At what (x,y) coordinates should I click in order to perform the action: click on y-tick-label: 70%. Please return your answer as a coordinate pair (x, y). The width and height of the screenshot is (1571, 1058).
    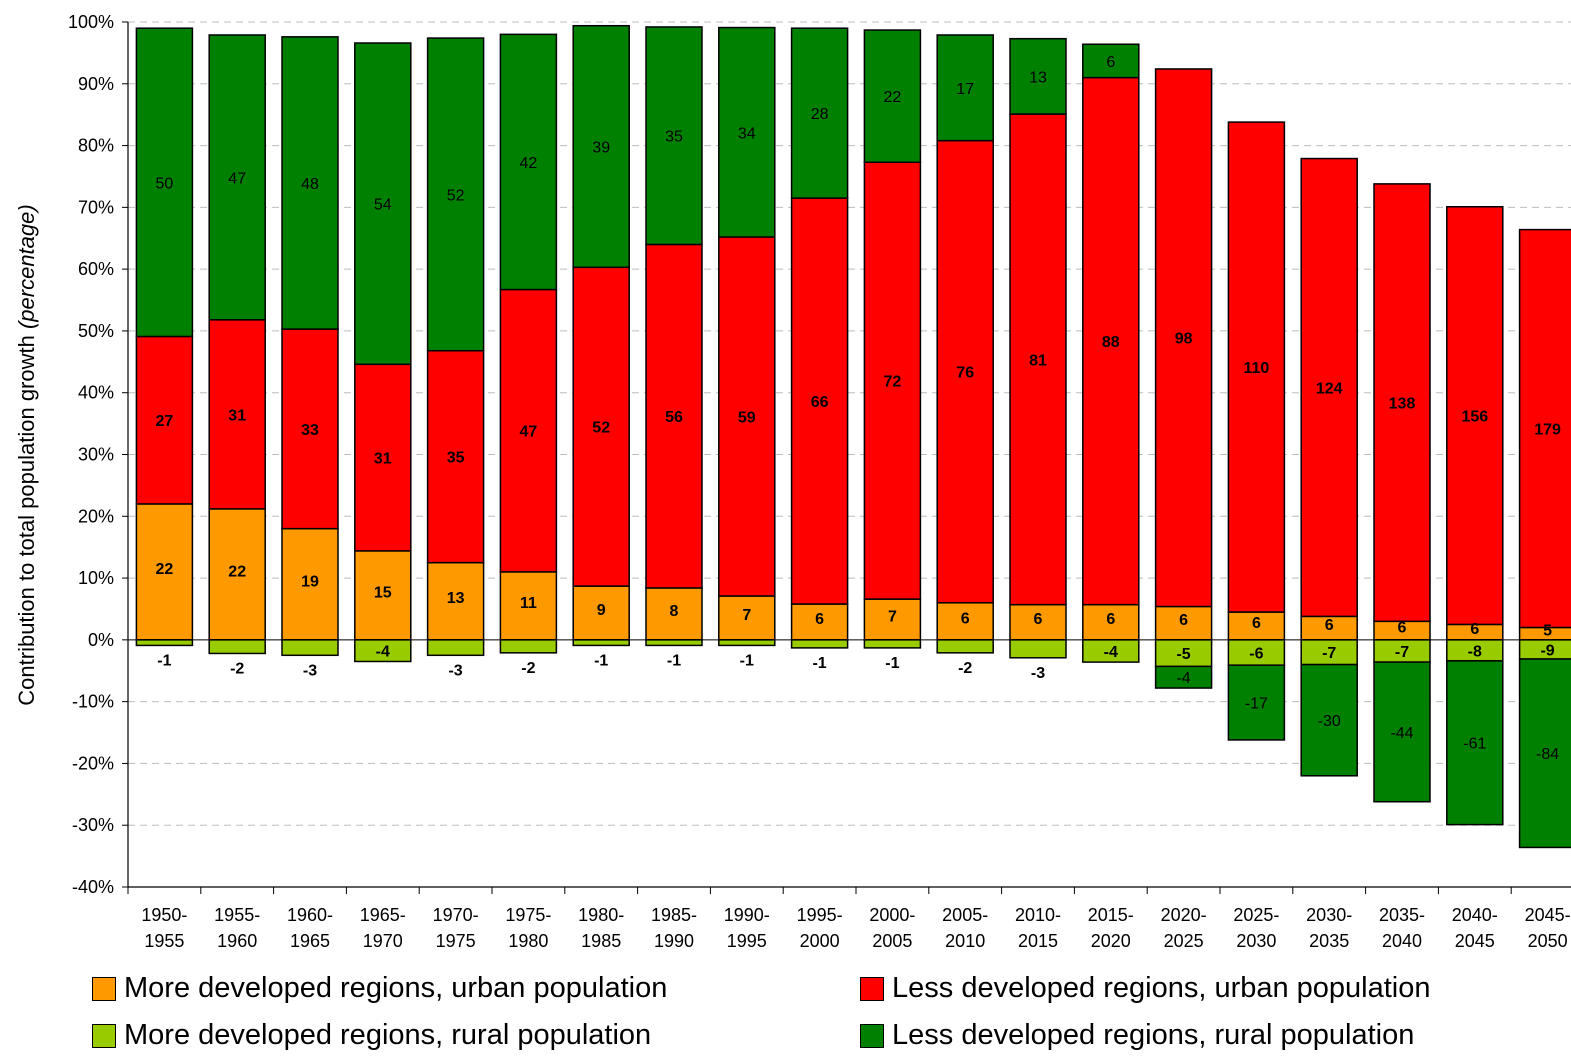
    Looking at the image, I should click on (96, 207).